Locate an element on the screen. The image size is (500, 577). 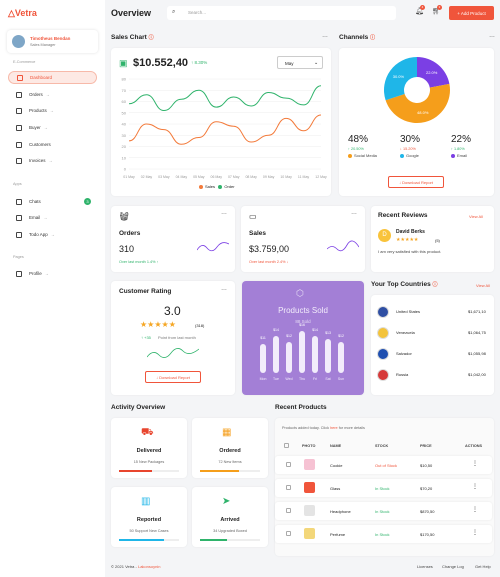
rating-download-button: ↓ Download Report is located at coordinates (173, 377).